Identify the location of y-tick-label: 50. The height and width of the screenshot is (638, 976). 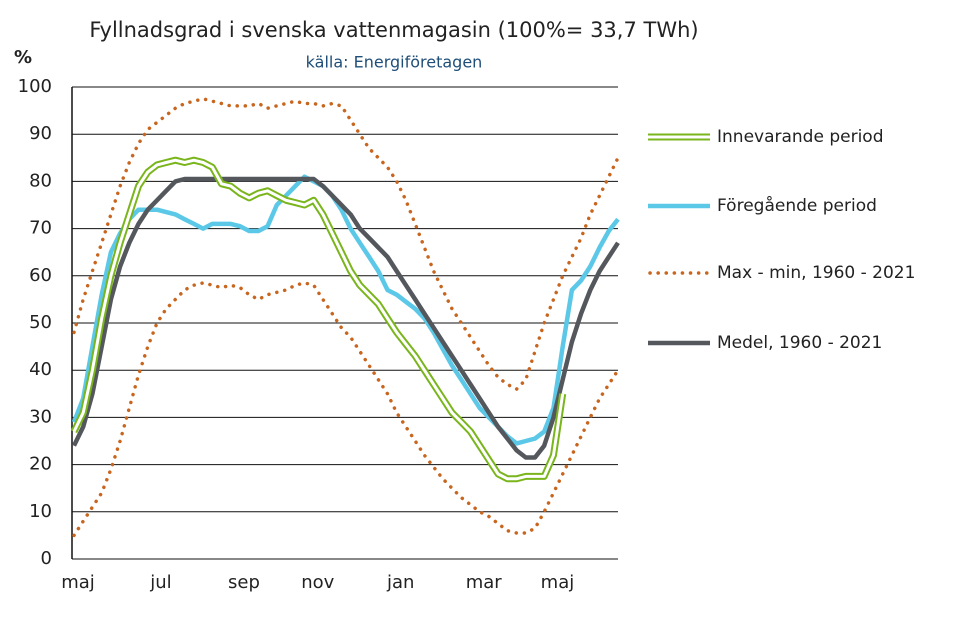
(40, 322).